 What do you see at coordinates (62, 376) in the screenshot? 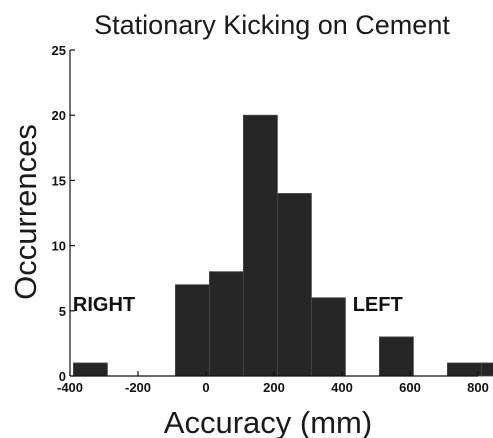
I see `y-tick-label: 0` at bounding box center [62, 376].